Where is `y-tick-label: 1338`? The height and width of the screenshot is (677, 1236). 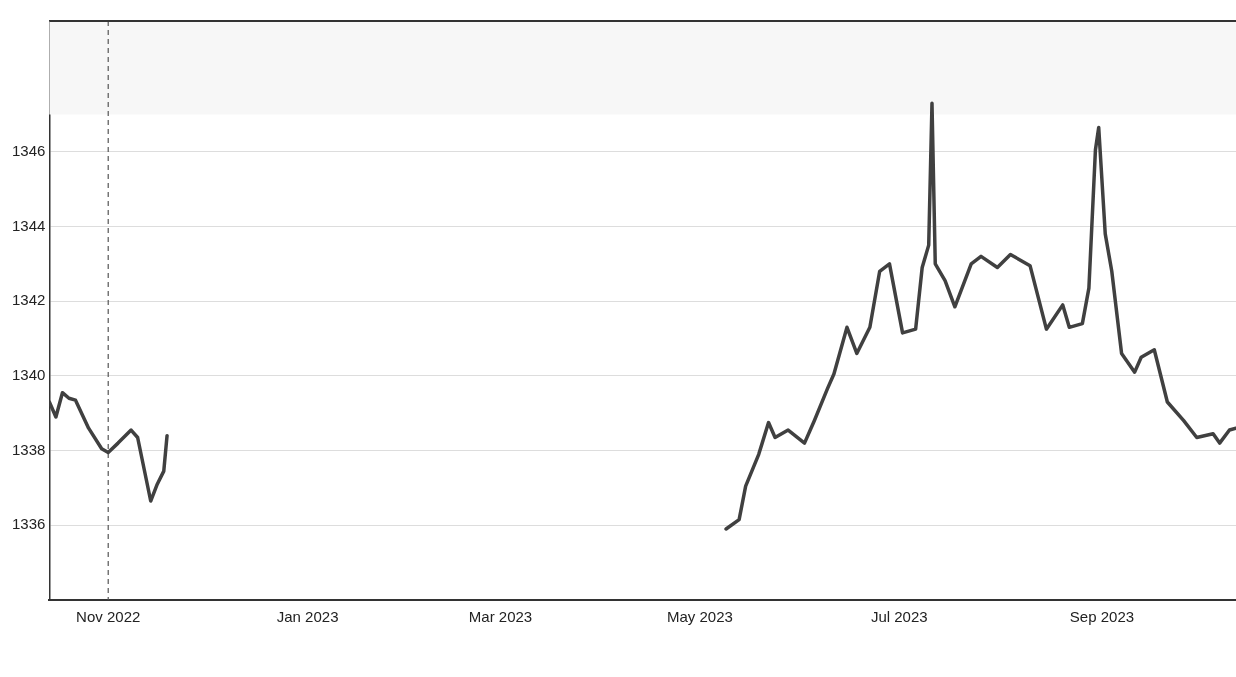
y-tick-label: 1338 is located at coordinates (28, 449).